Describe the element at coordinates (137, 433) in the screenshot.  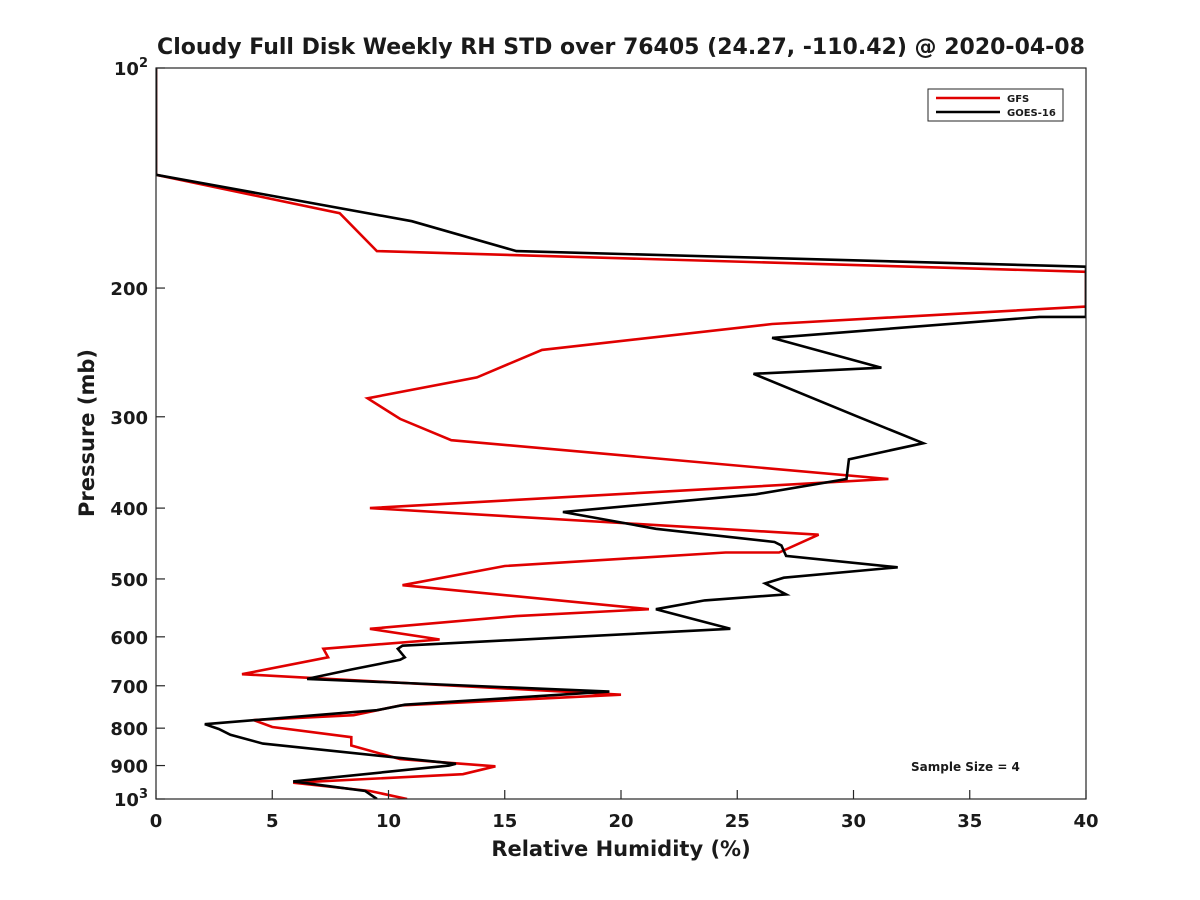
I see `y-axis: 10² 200 300 400 500 600 700 800 900 10³` at that location.